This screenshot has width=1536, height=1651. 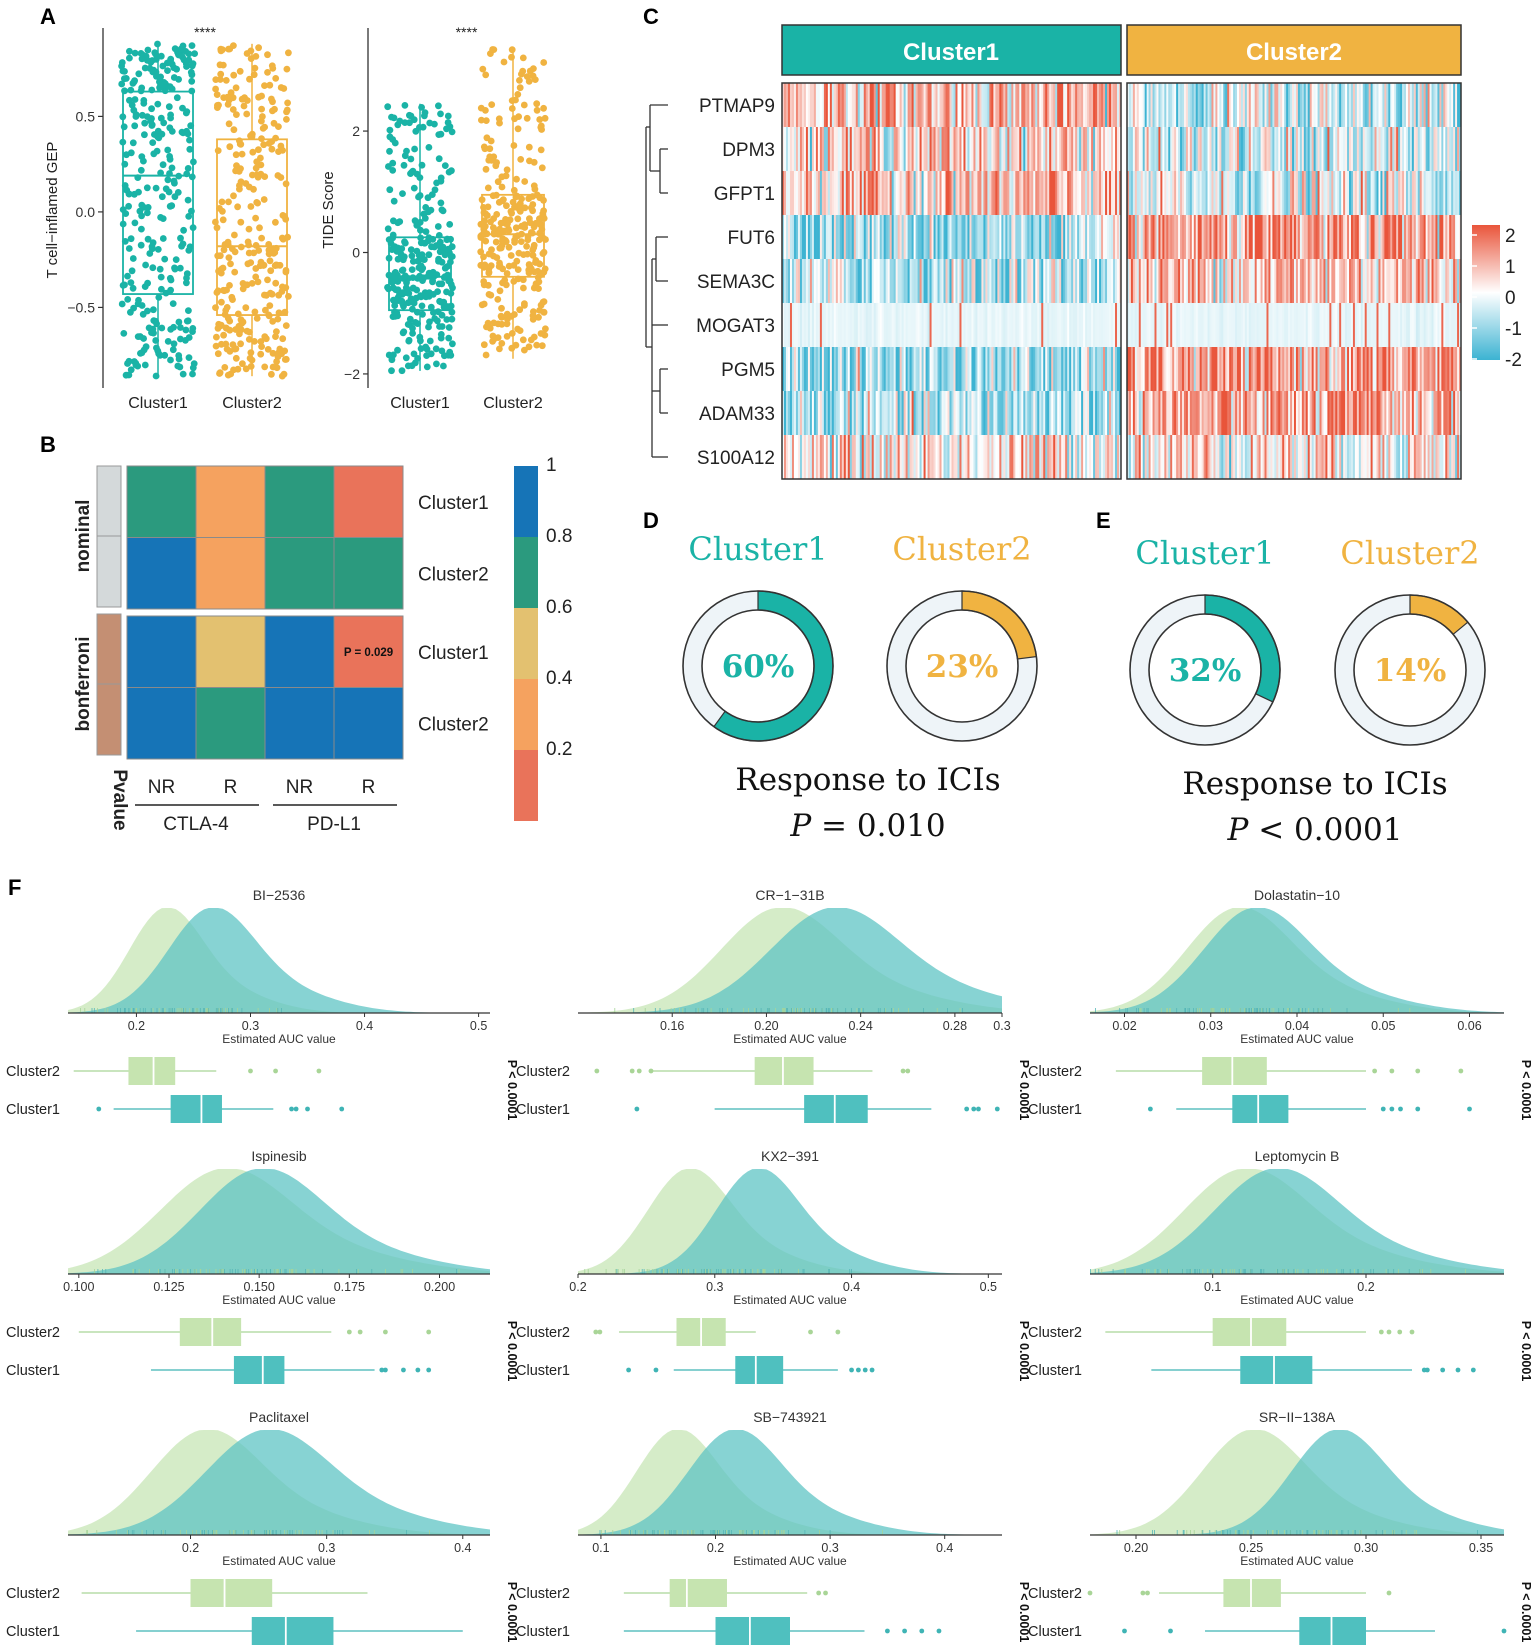 I want to click on category-label: Cluster2, so click(x=543, y=1072).